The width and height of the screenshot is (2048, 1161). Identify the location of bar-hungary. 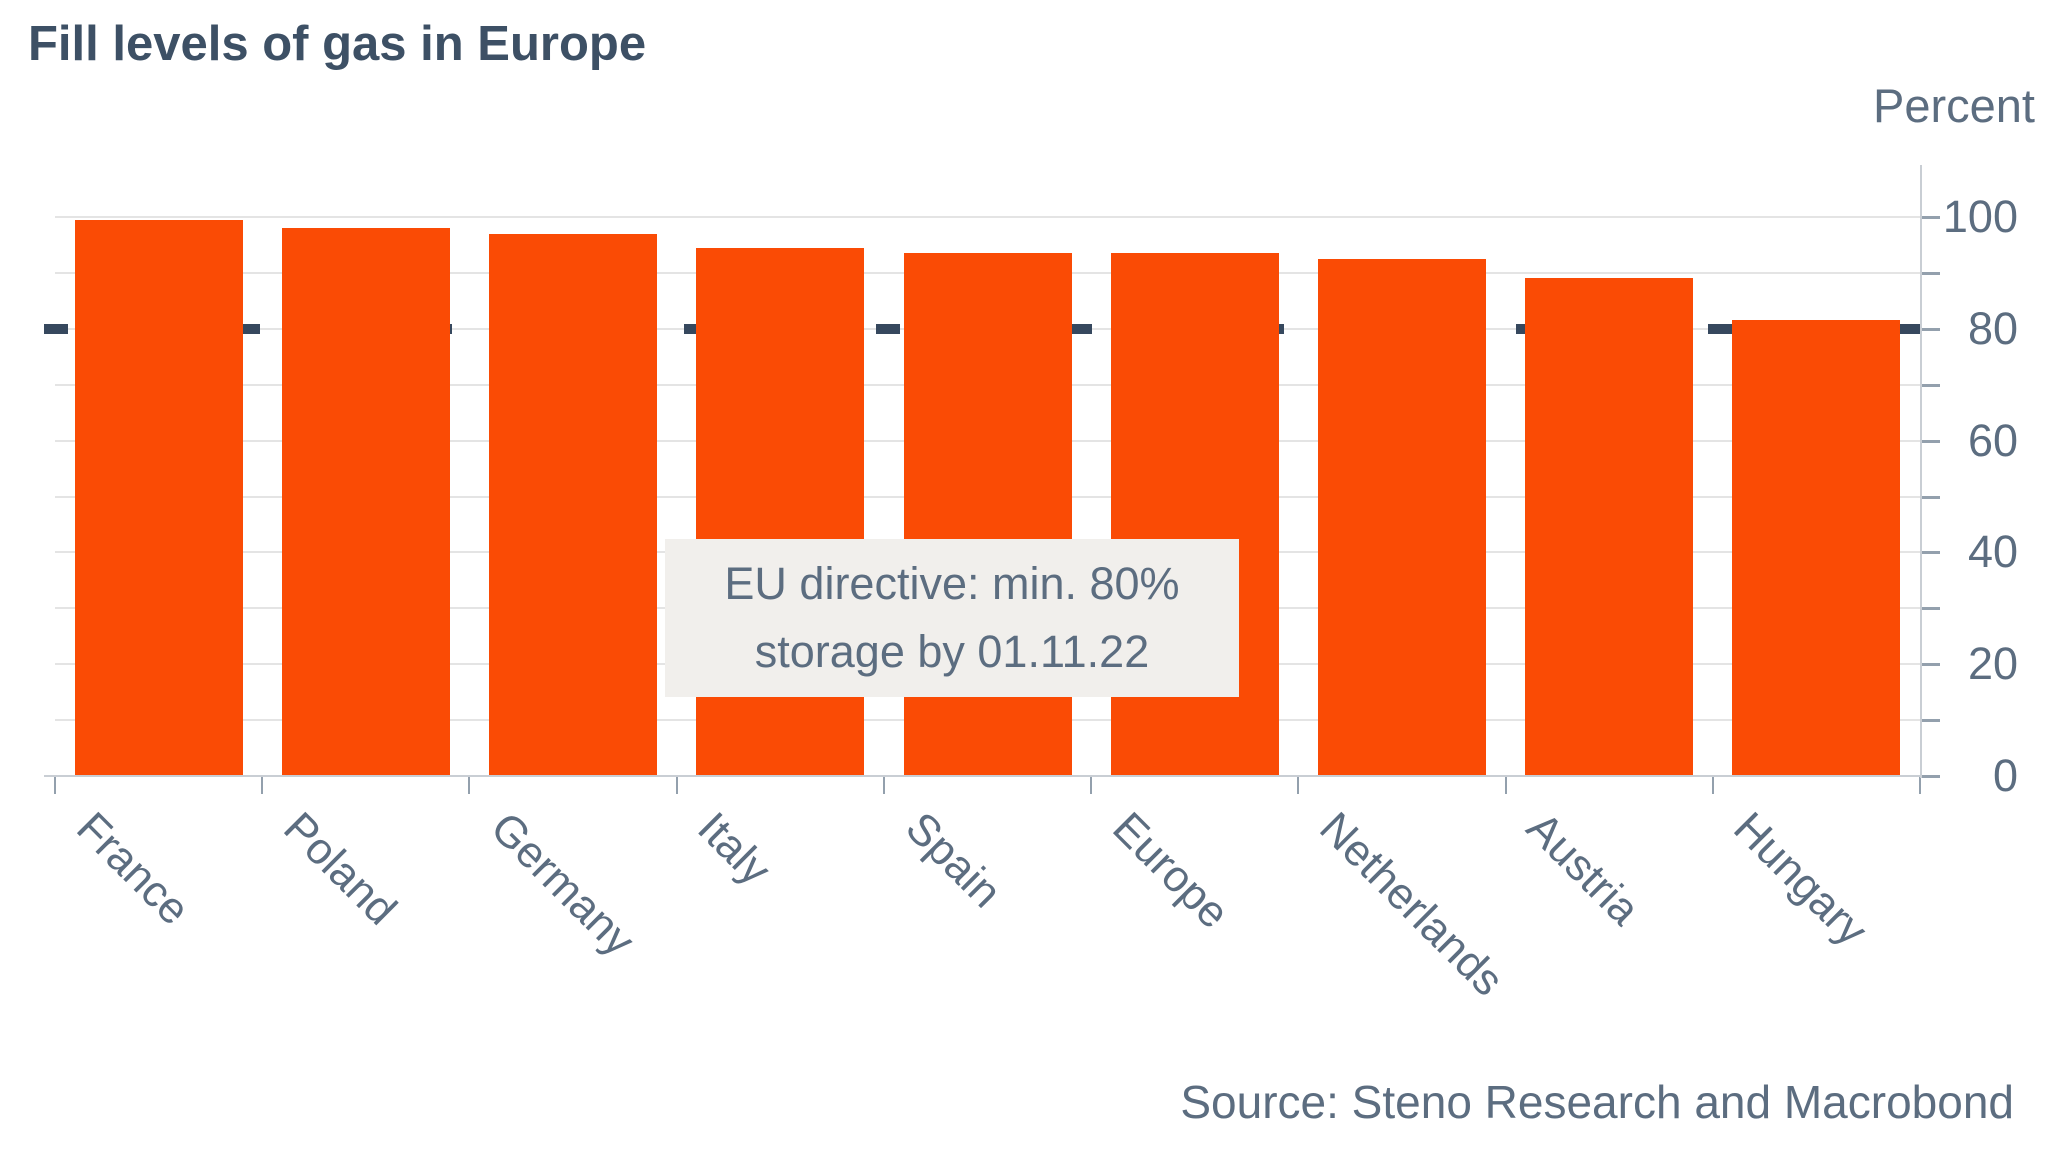
(1816, 548).